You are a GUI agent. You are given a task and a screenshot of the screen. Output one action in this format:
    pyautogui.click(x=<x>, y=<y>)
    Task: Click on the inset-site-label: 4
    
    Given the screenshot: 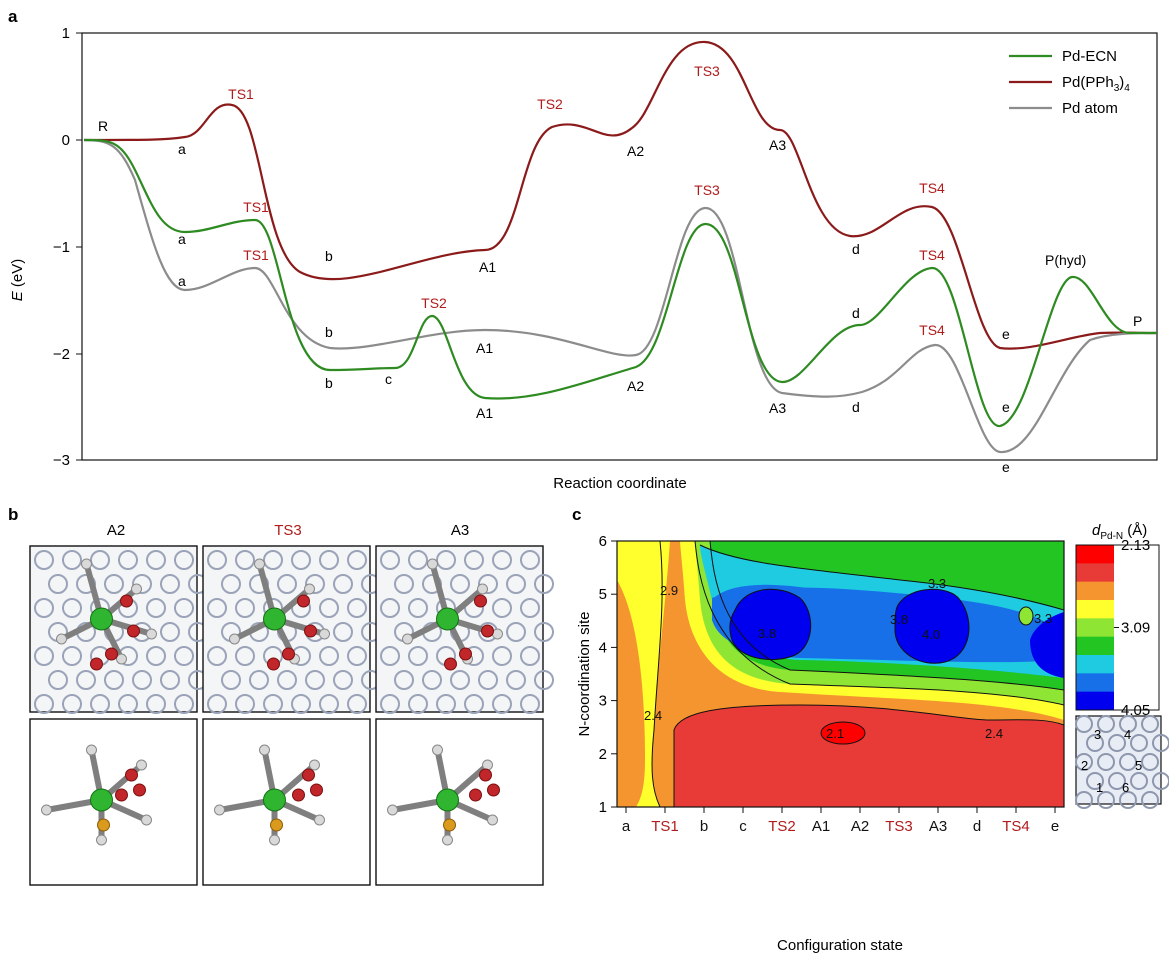 What is the action you would take?
    pyautogui.click(x=1127, y=734)
    